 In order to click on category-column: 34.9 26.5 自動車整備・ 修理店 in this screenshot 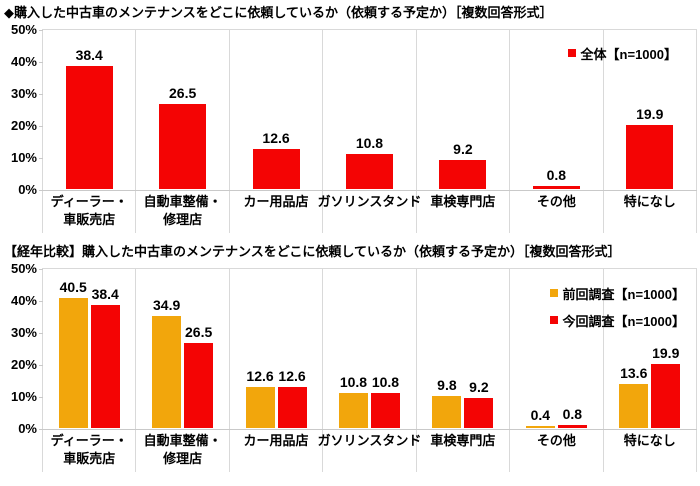, I will do `click(183, 370)`.